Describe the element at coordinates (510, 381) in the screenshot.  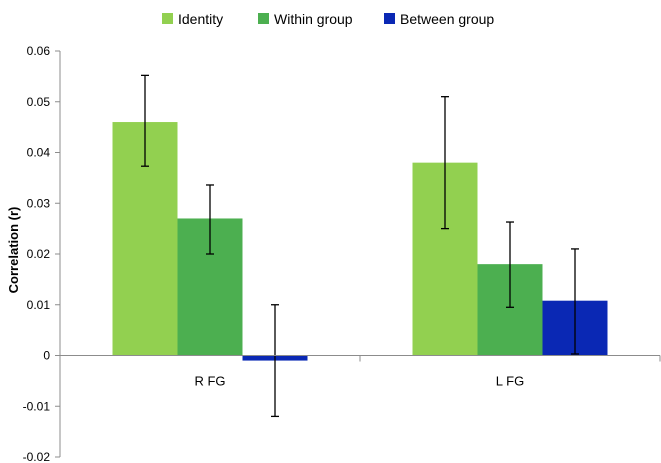
I see `x-category-label: L FG` at that location.